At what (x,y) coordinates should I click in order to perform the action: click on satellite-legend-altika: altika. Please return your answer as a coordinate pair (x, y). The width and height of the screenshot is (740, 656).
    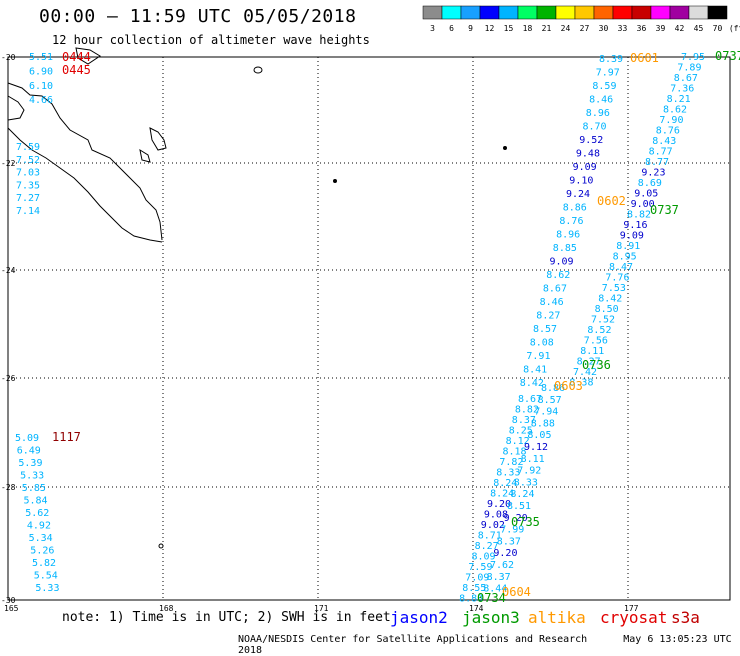
    Looking at the image, I should click on (557, 617).